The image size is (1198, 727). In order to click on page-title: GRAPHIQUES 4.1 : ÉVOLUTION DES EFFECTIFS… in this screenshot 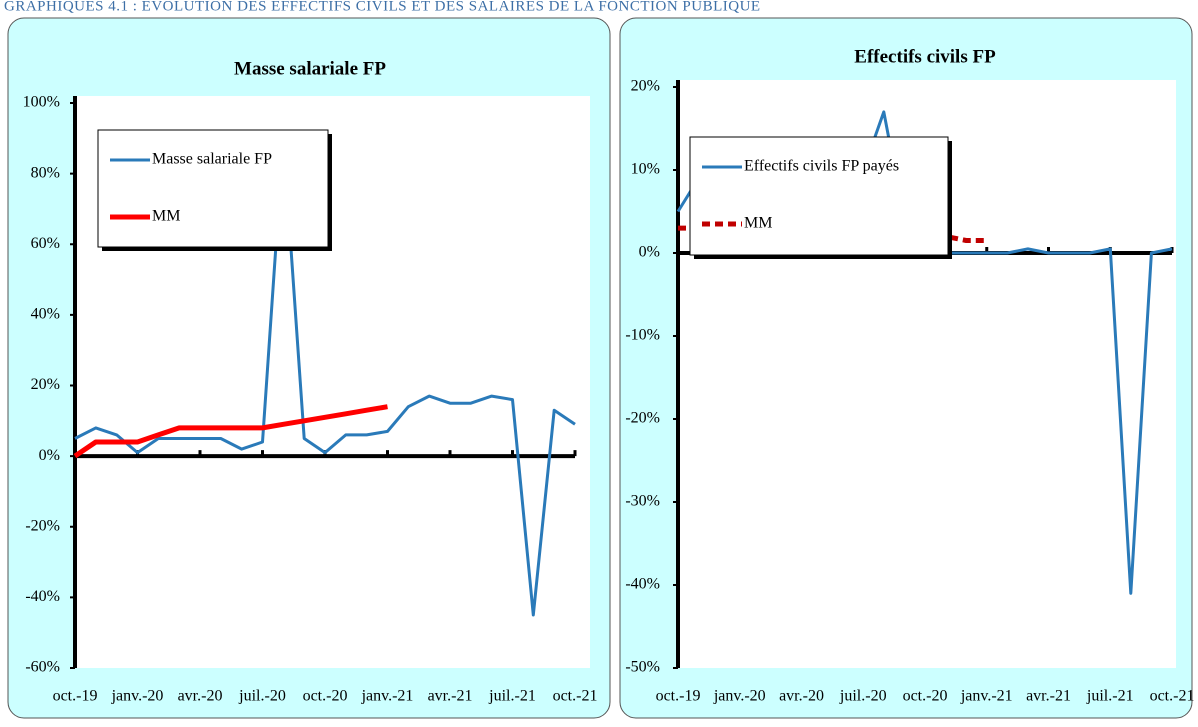, I will do `click(382, 7)`.